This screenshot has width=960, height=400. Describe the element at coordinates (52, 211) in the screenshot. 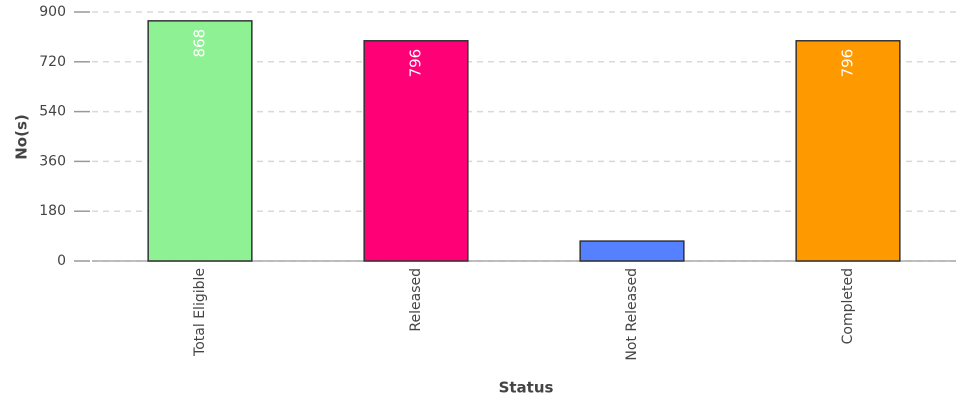

I see `y-tick-label: 180` at that location.